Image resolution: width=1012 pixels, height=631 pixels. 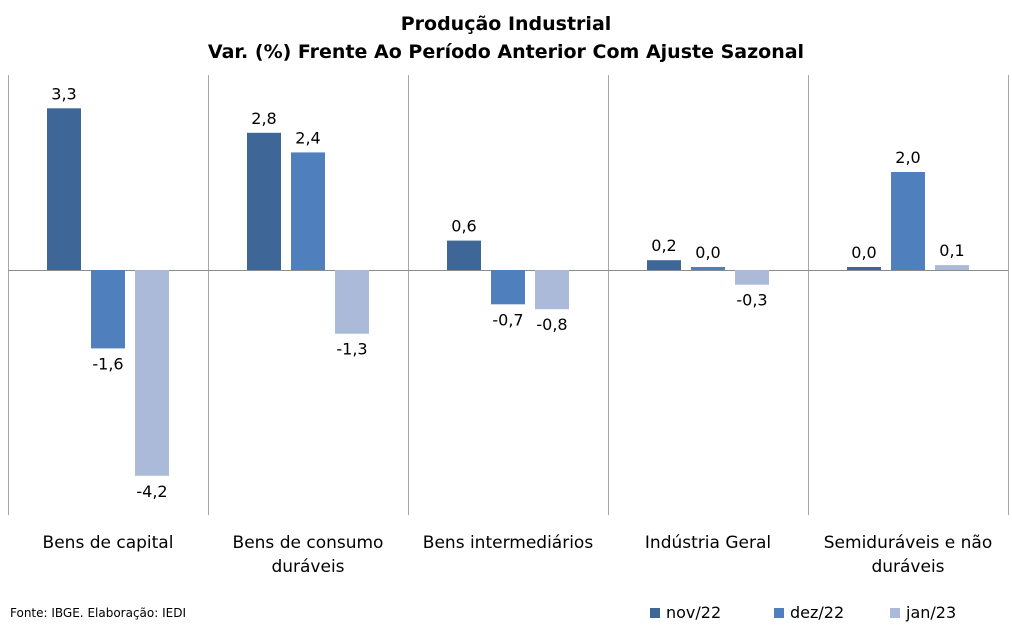 I want to click on data-label: 0,1, so click(x=951, y=250).